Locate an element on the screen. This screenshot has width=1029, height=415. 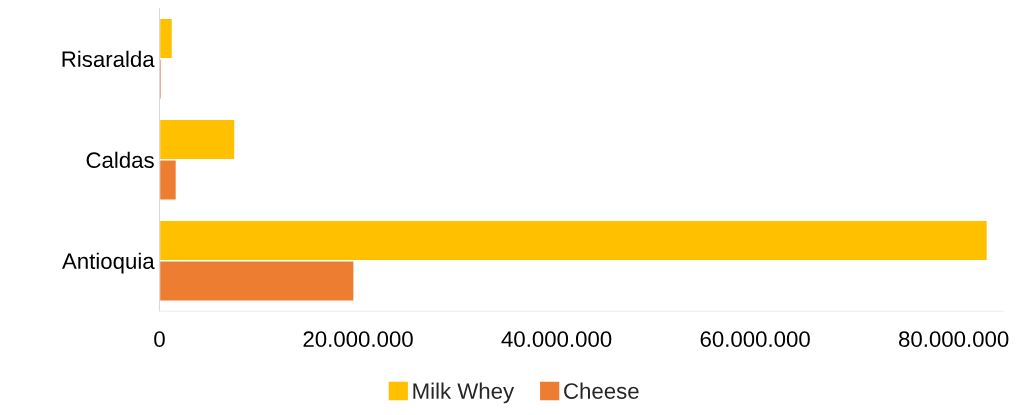
y-tick-label: Risaralda is located at coordinates (108, 59).